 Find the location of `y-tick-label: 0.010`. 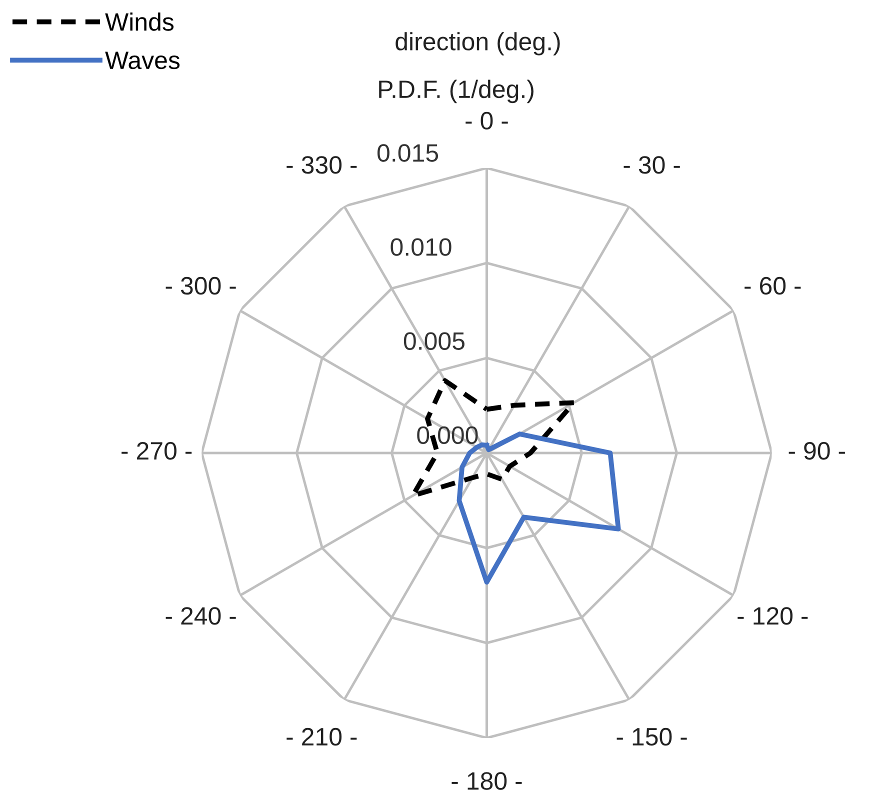

y-tick-label: 0.010 is located at coordinates (421, 247).